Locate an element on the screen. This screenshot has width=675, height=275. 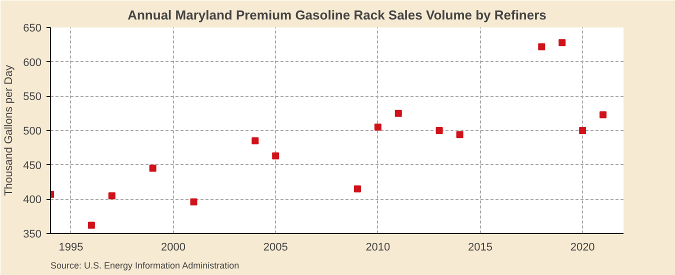
y-tick-label: 450 is located at coordinates (32, 166).